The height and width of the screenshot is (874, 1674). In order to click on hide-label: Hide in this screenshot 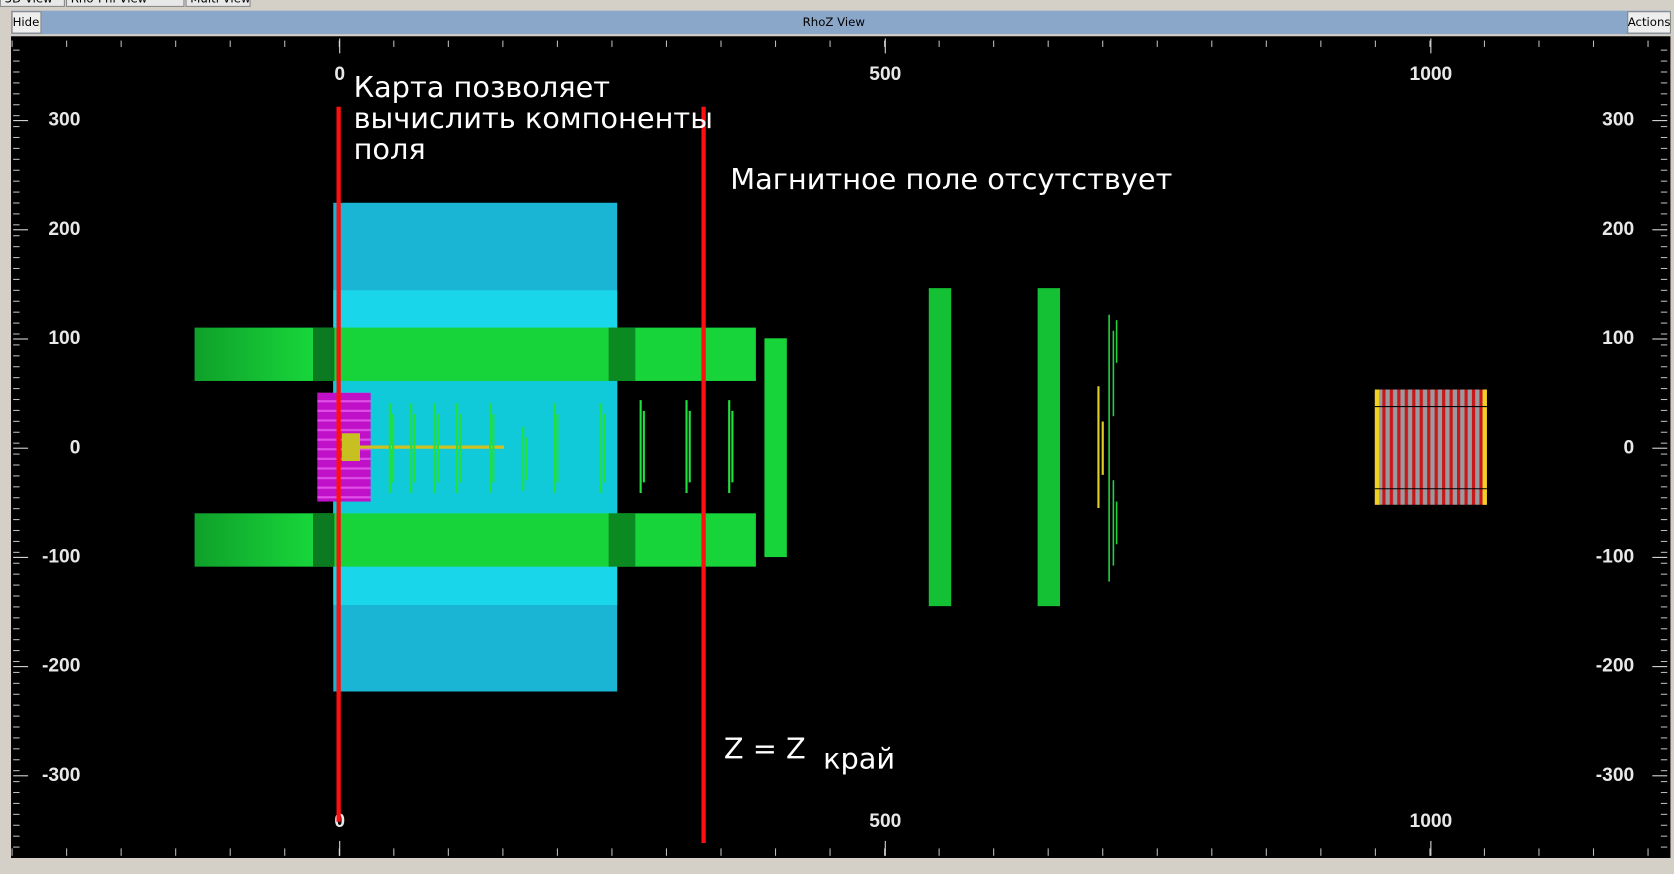, I will do `click(26, 22)`.